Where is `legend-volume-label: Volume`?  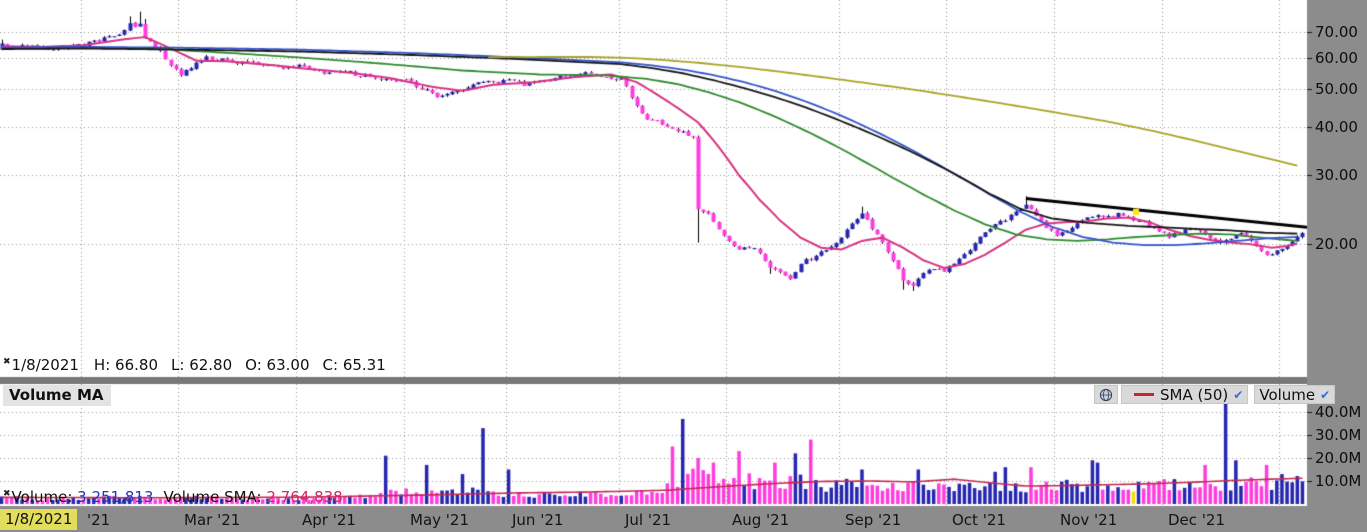 legend-volume-label: Volume is located at coordinates (1287, 394).